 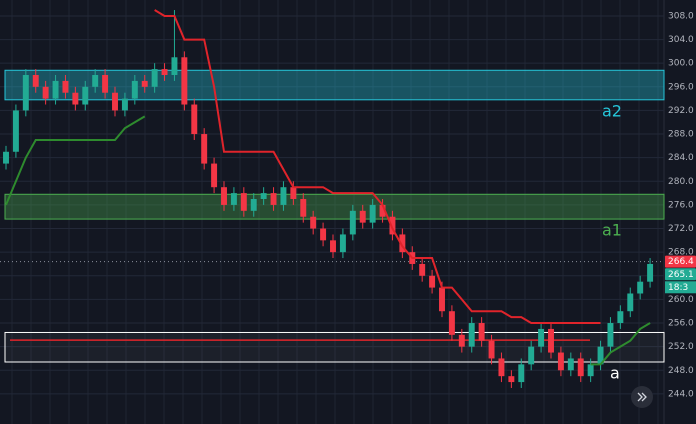 What do you see at coordinates (681, 16) in the screenshot?
I see `y-tick-label: 308.0` at bounding box center [681, 16].